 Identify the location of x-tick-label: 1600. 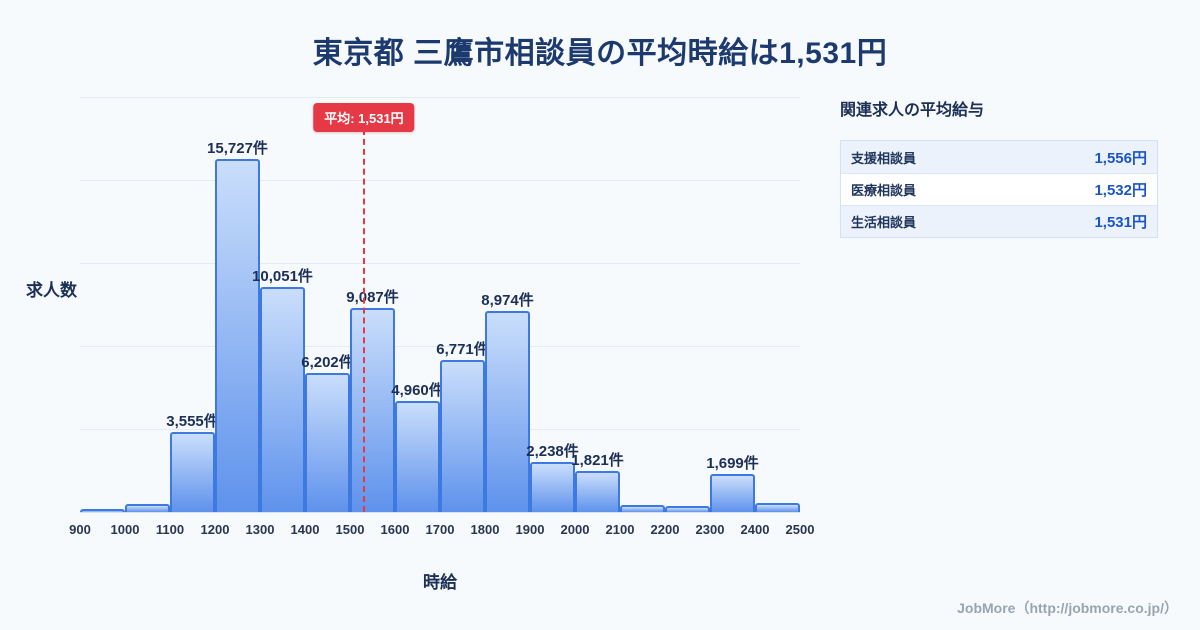
(395, 529).